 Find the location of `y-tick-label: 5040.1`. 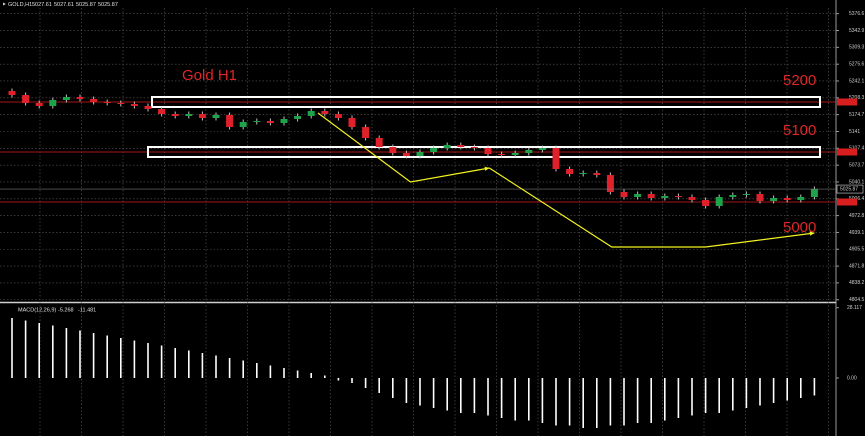

y-tick-label: 5040.1 is located at coordinates (857, 182).